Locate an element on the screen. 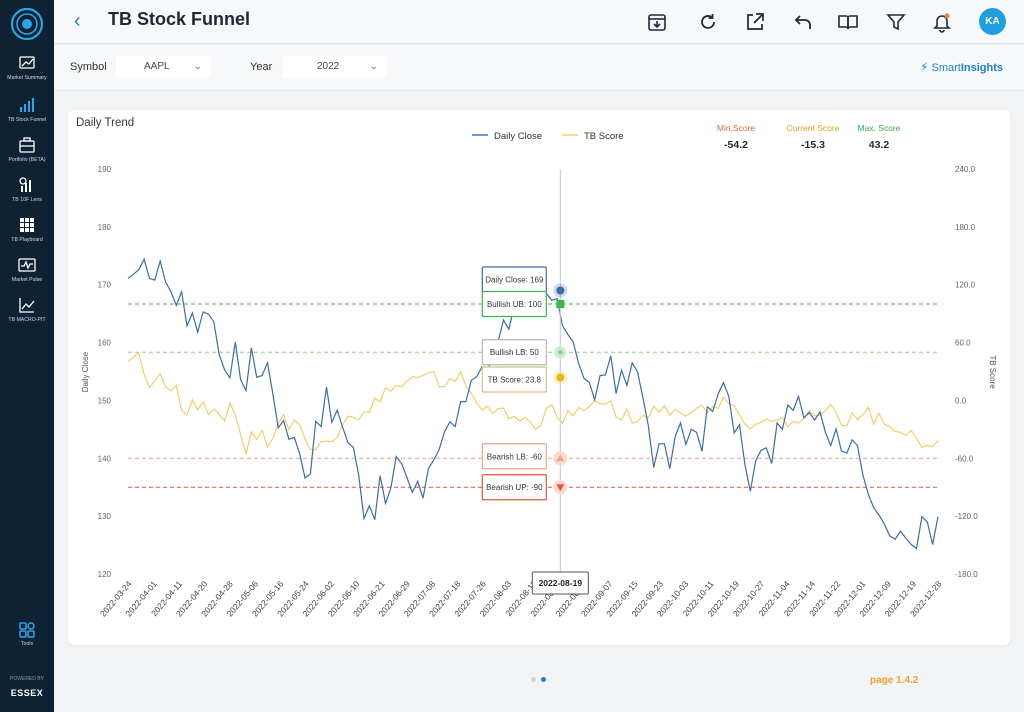 The height and width of the screenshot is (712, 1024). sidebar-item-label: Market Summary is located at coordinates (27, 78).